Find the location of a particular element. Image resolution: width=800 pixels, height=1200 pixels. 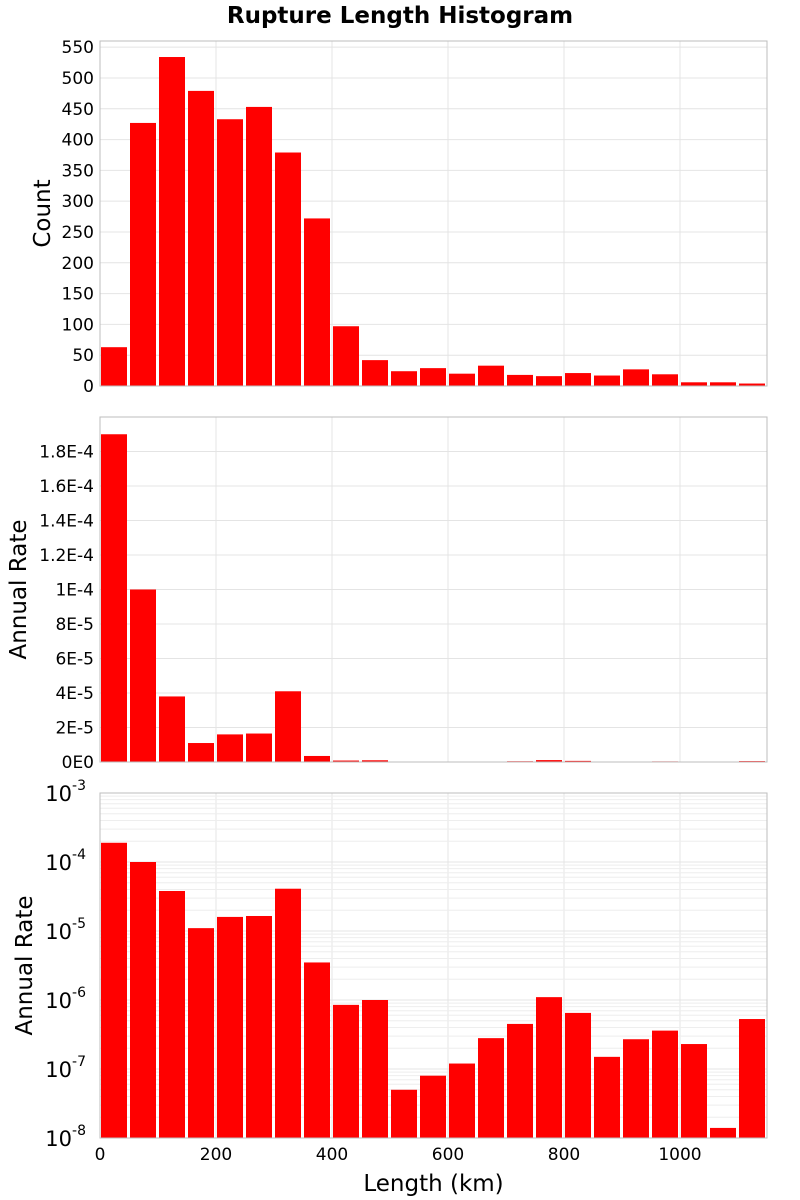

y-tick-label: 8E-5 is located at coordinates (74, 625).